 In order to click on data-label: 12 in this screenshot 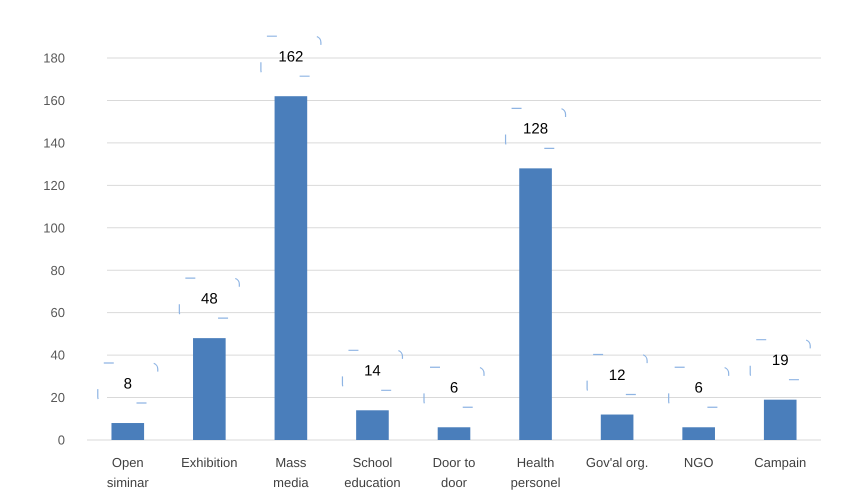, I will do `click(617, 375)`.